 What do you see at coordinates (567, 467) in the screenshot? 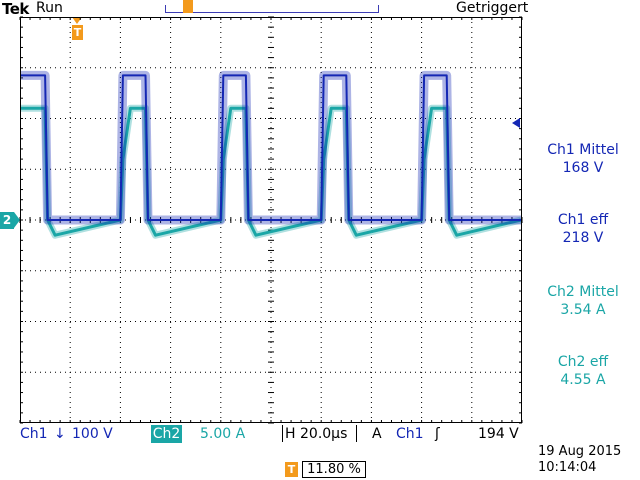
I see `time-readout: 10:14:04` at bounding box center [567, 467].